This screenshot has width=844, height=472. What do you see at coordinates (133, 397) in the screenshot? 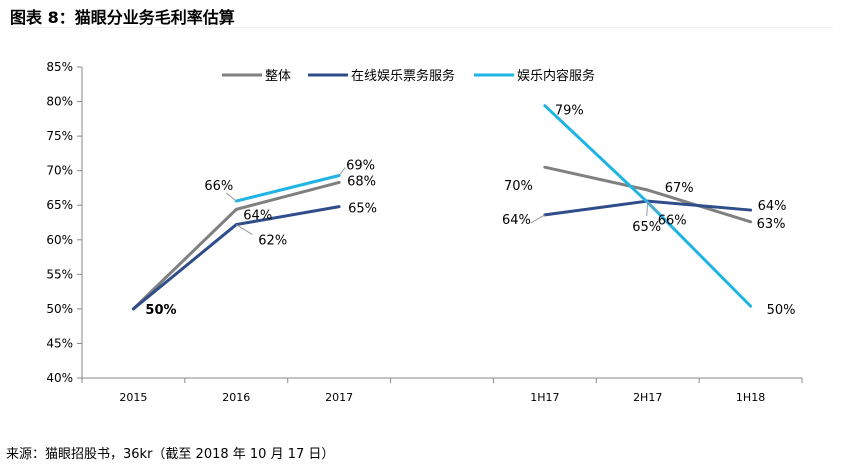
I see `x-tick-label: 2015` at bounding box center [133, 397].